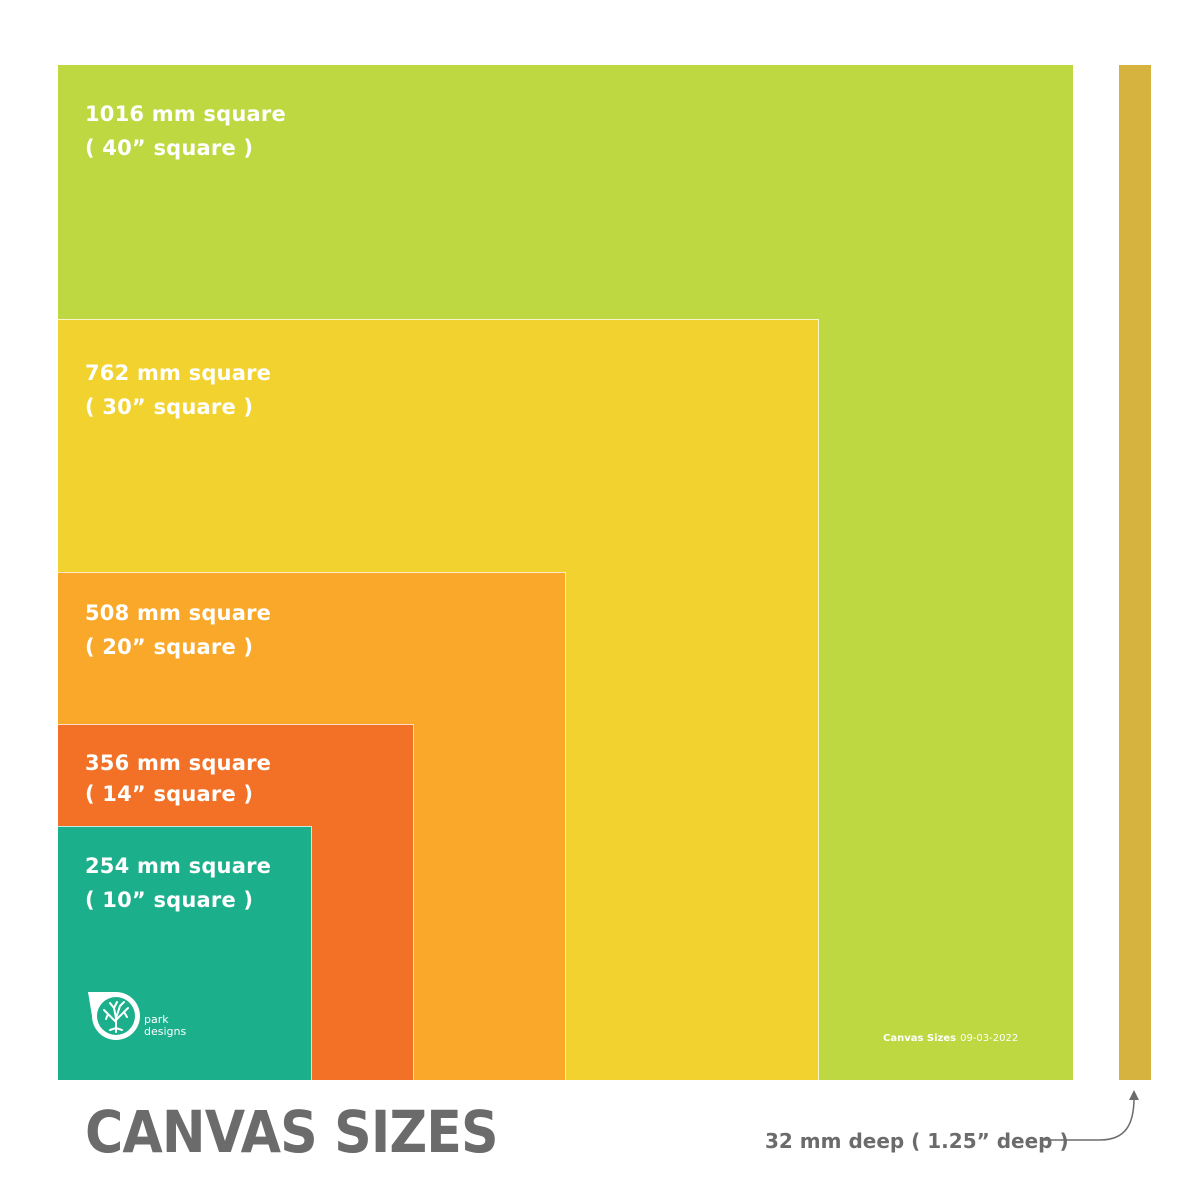 The height and width of the screenshot is (1200, 1200). What do you see at coordinates (178, 630) in the screenshot?
I see `label-20: 508 mm square ( 20” square )` at bounding box center [178, 630].